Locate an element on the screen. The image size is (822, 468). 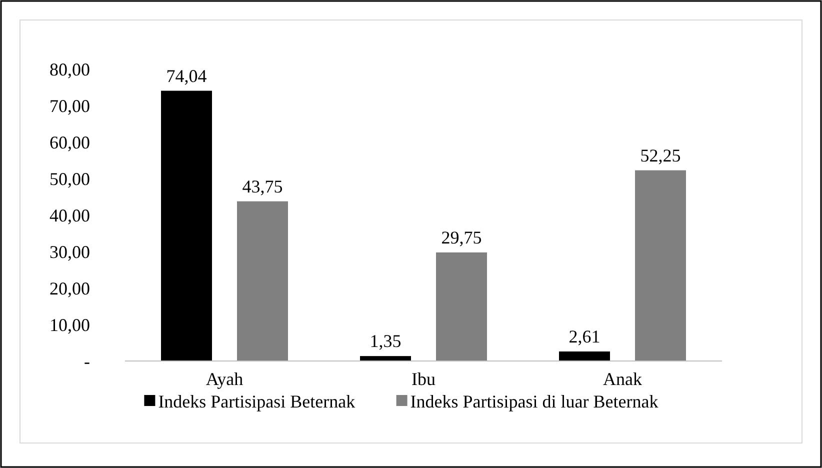
data-label: 1,35 is located at coordinates (386, 341).